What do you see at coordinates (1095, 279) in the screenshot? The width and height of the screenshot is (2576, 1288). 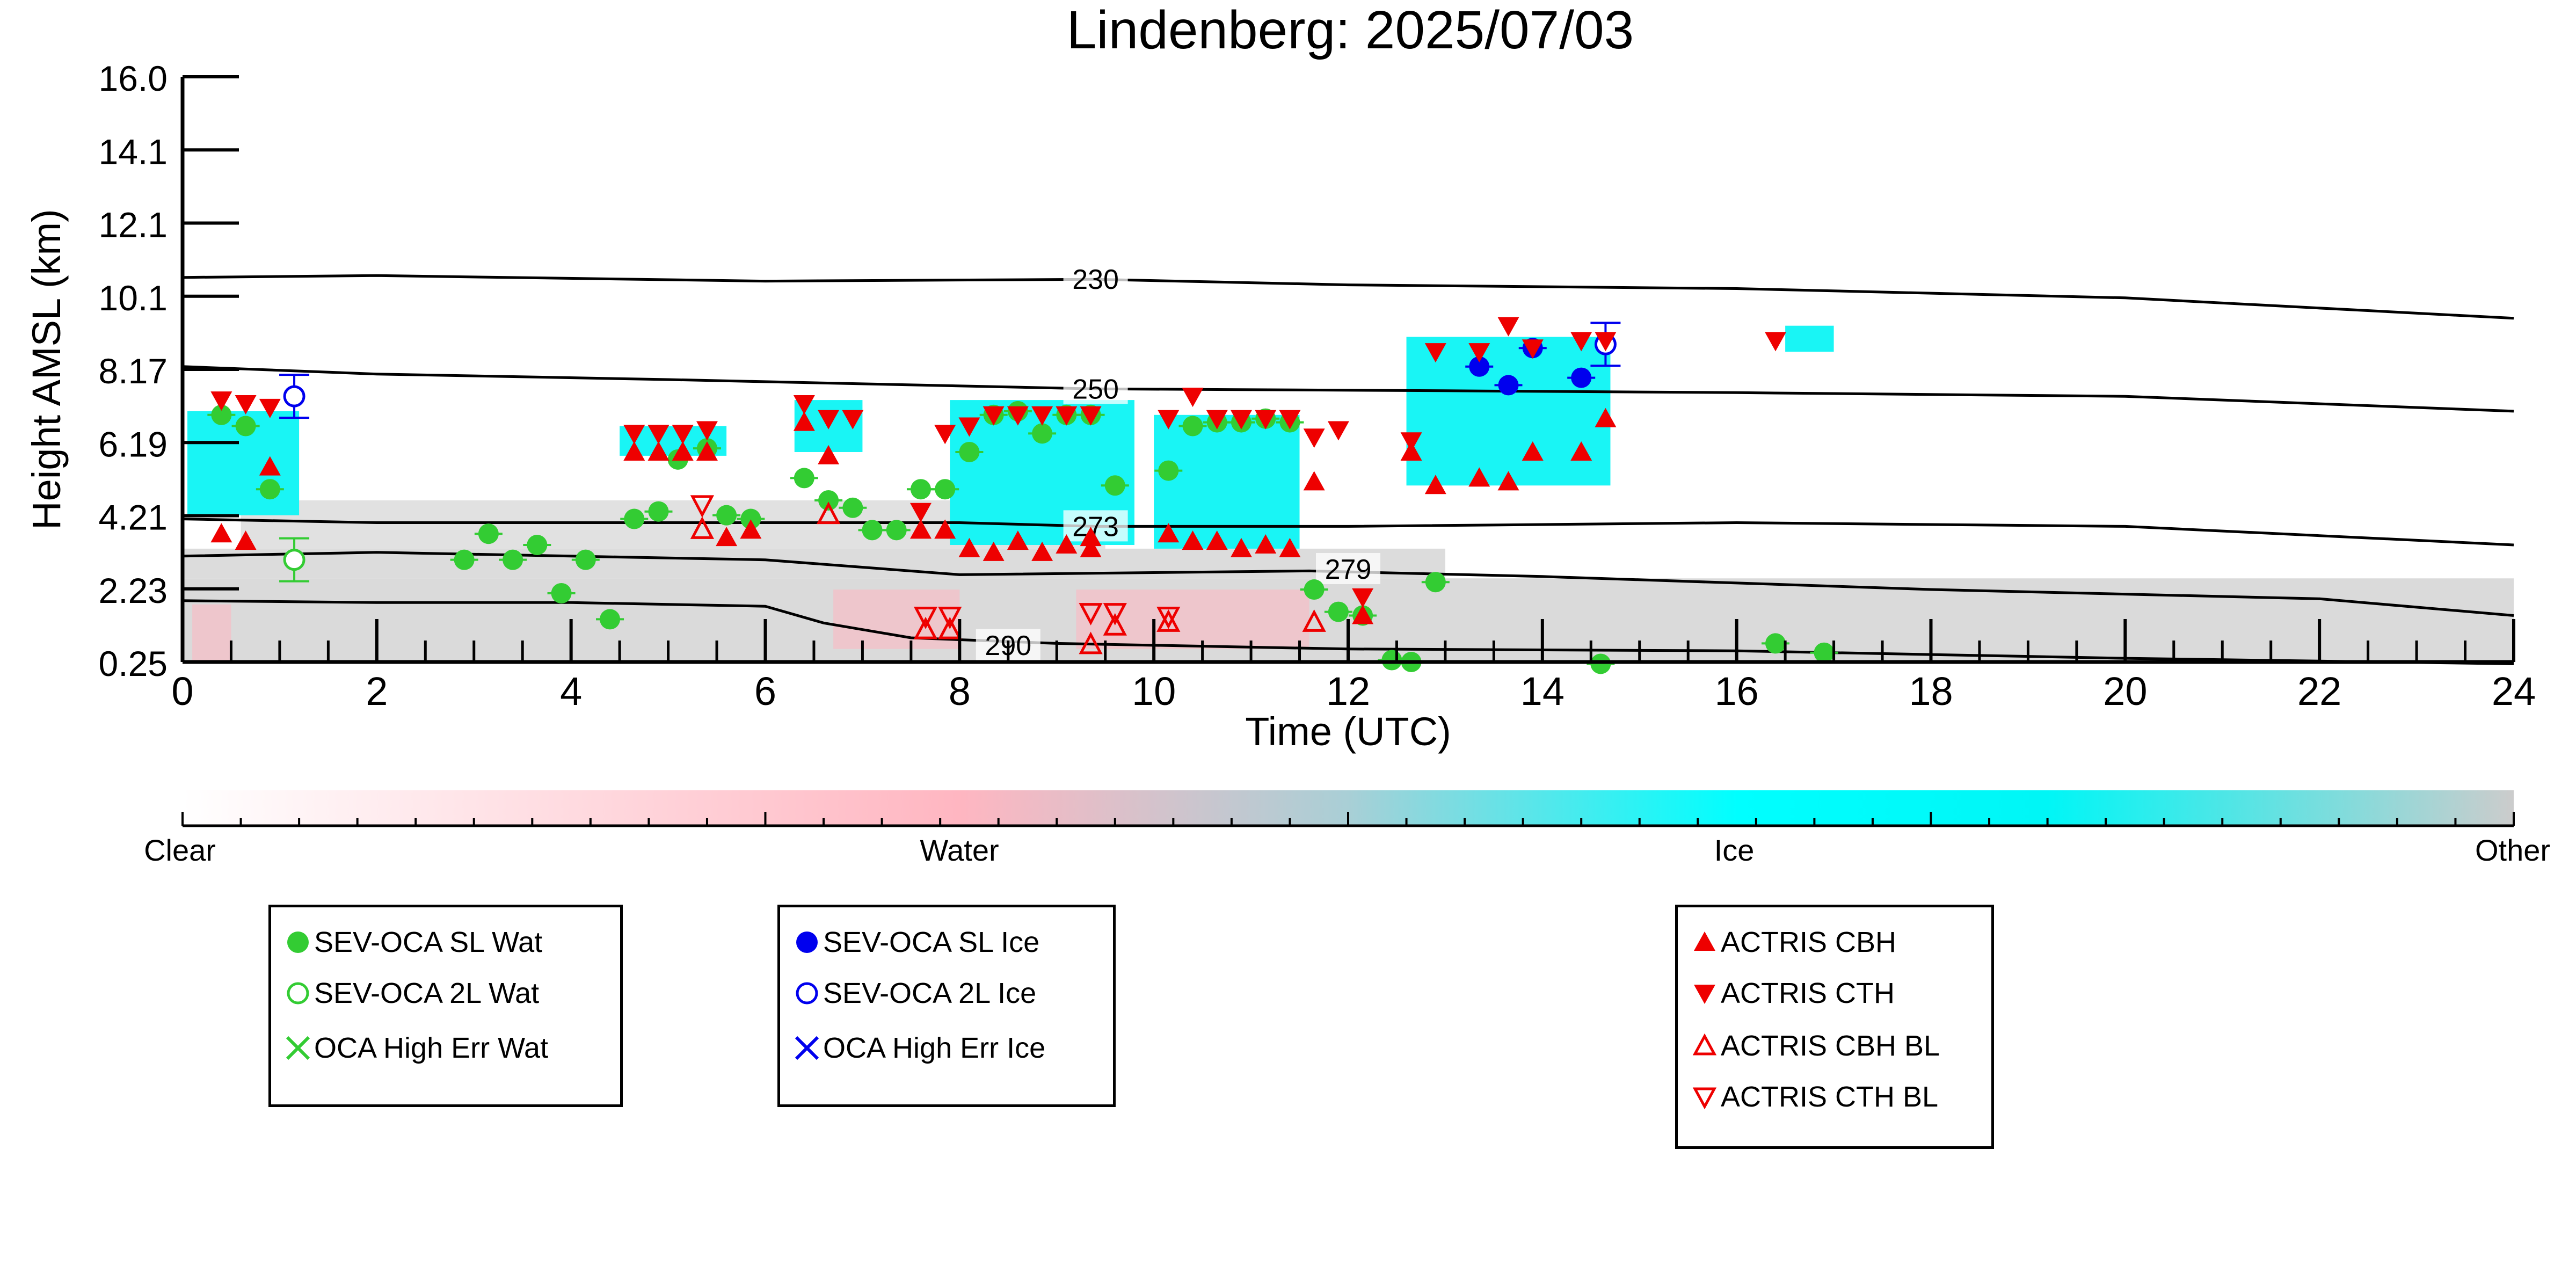 I see `isotherm-label-230: 230` at bounding box center [1095, 279].